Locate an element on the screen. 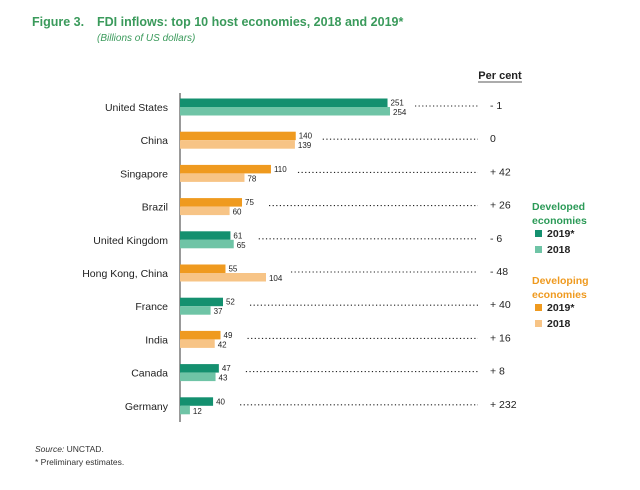 The image size is (640, 490). percent-change: - 6 is located at coordinates (496, 239).